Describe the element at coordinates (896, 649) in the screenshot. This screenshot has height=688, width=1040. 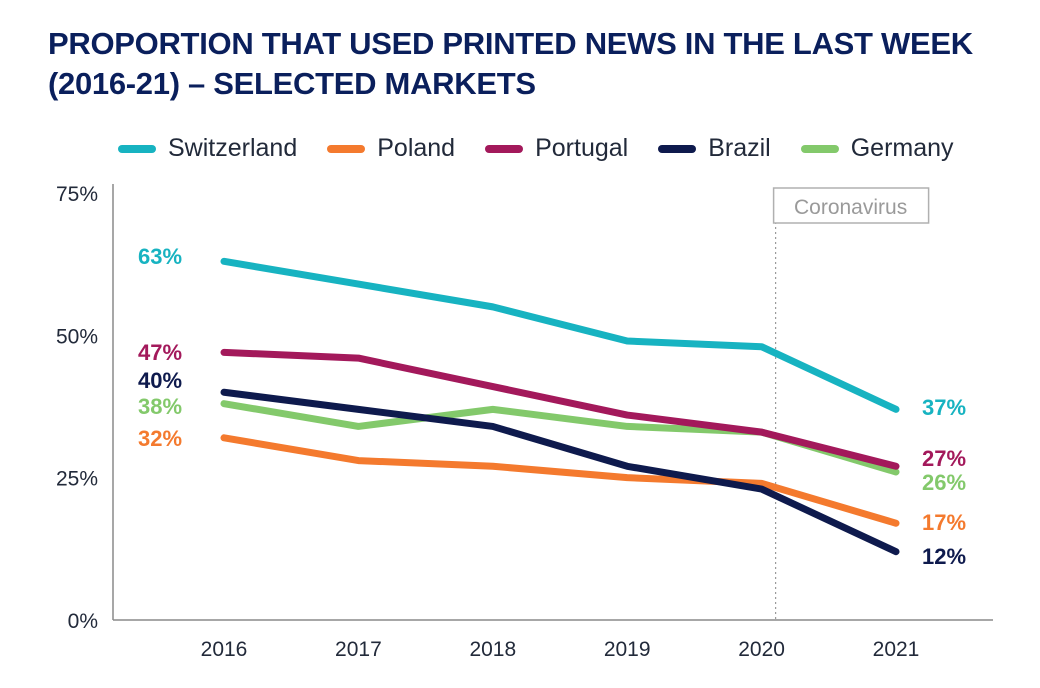
I see `x-tick-label: 2021` at that location.